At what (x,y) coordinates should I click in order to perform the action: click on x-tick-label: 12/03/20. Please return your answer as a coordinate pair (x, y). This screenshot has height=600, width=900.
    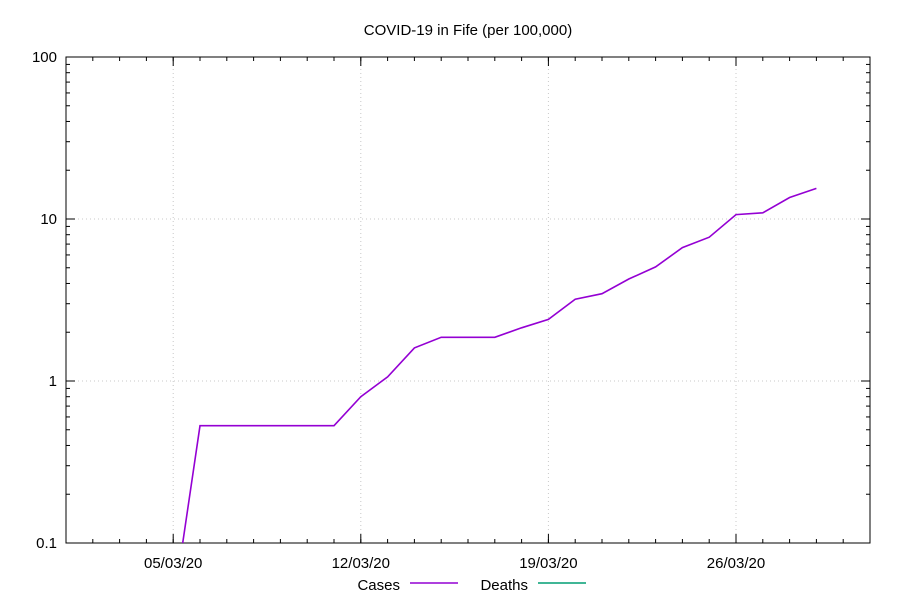
    Looking at the image, I should click on (361, 563).